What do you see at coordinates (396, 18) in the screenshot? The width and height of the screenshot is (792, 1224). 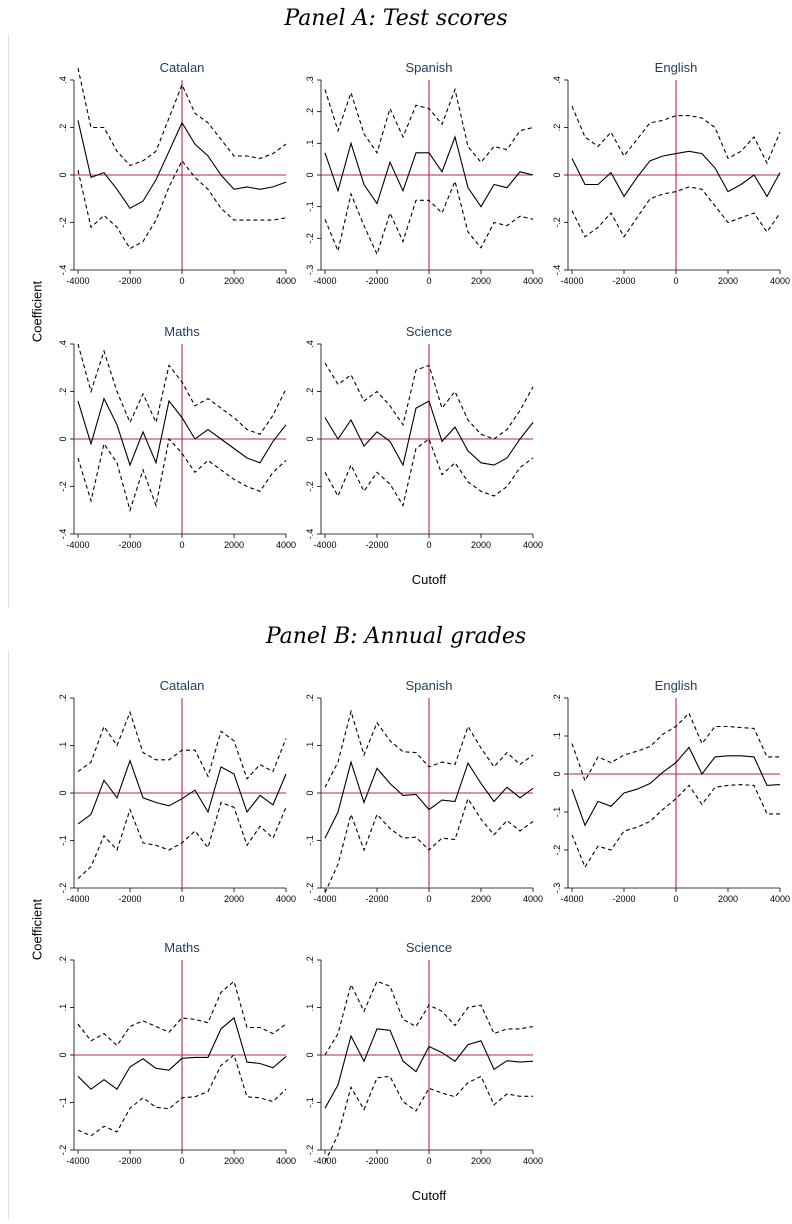 I see `panel-a-title: Panel A: Test scores` at bounding box center [396, 18].